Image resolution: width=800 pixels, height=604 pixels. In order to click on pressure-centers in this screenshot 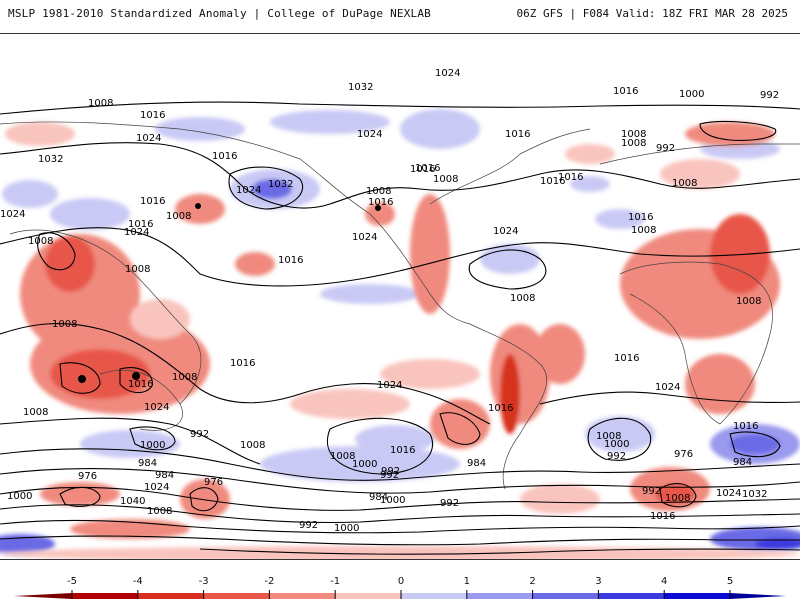, I will do `click(229, 293)`.